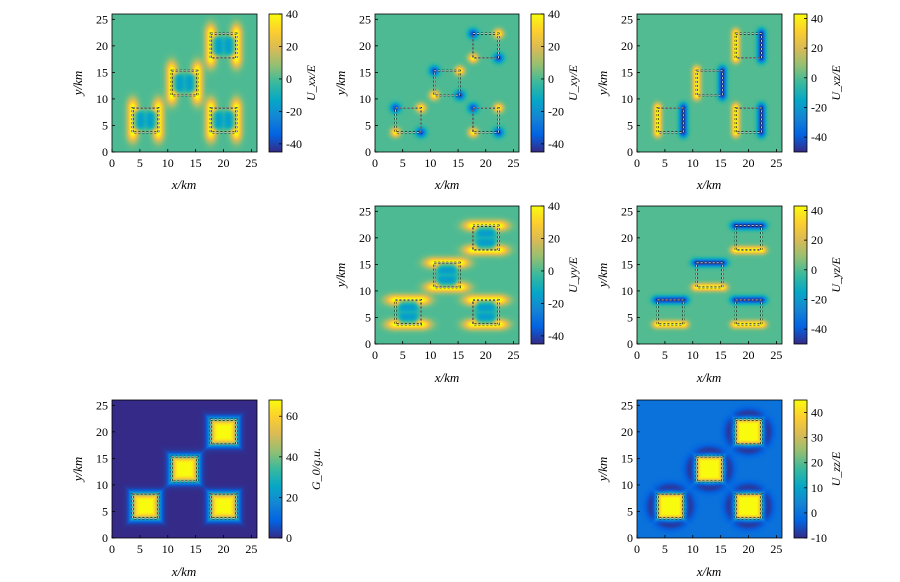 Image resolution: width=900 pixels, height=582 pixels. I want to click on colorbar-label-uzz: U_zz/E, so click(836, 468).